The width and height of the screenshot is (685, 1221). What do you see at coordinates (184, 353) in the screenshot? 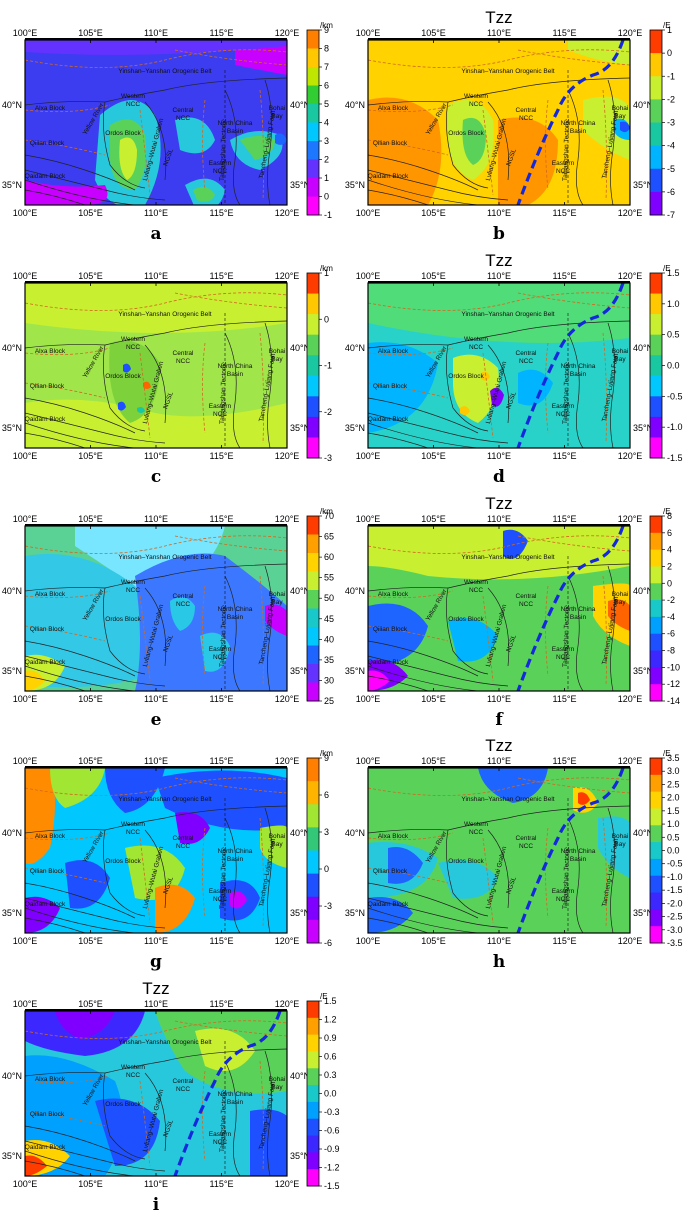
I see `label-central: Central` at bounding box center [184, 353].